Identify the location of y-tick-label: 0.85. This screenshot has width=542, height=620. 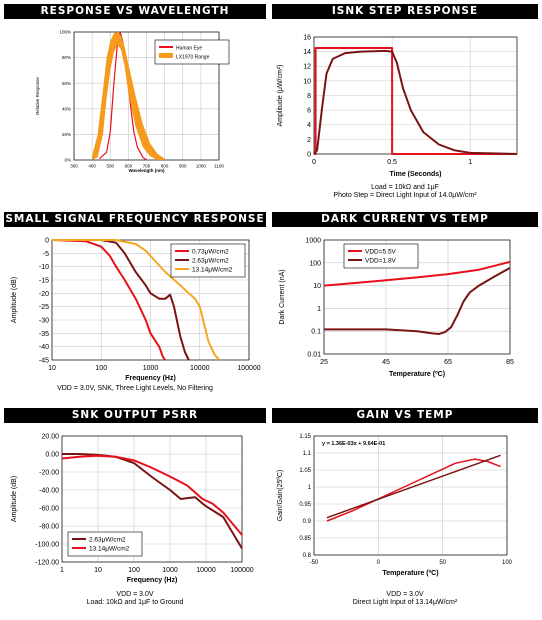
(305, 539).